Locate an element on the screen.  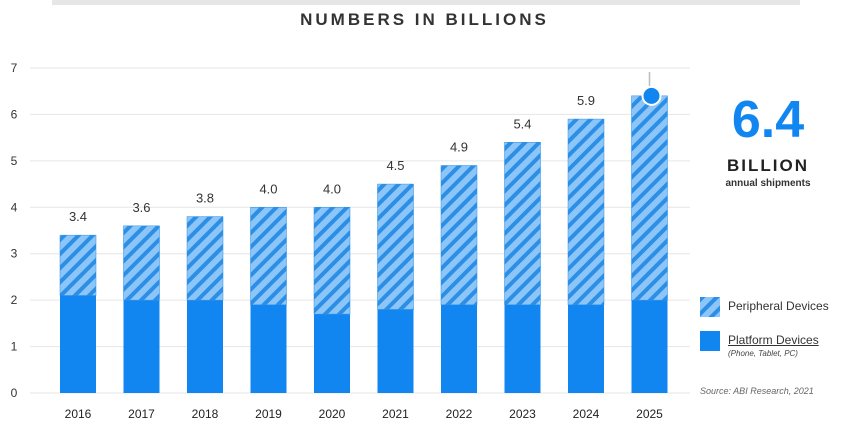
total-label: 5.9 is located at coordinates (586, 100).